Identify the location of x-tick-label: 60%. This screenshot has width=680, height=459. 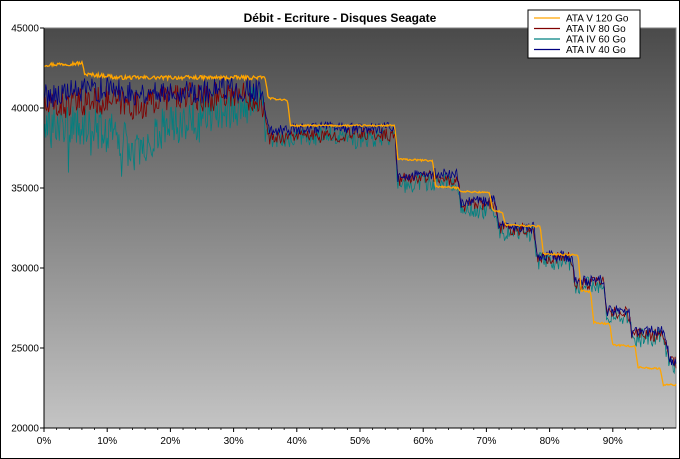
(423, 441).